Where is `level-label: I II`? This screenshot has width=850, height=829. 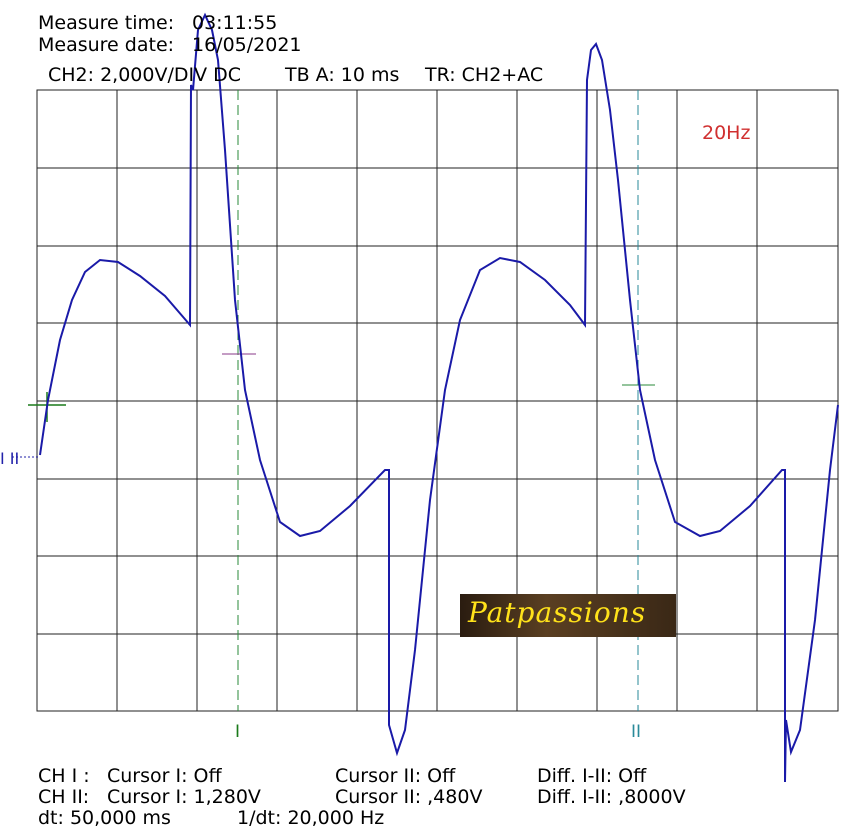
level-label: I II is located at coordinates (10, 458).